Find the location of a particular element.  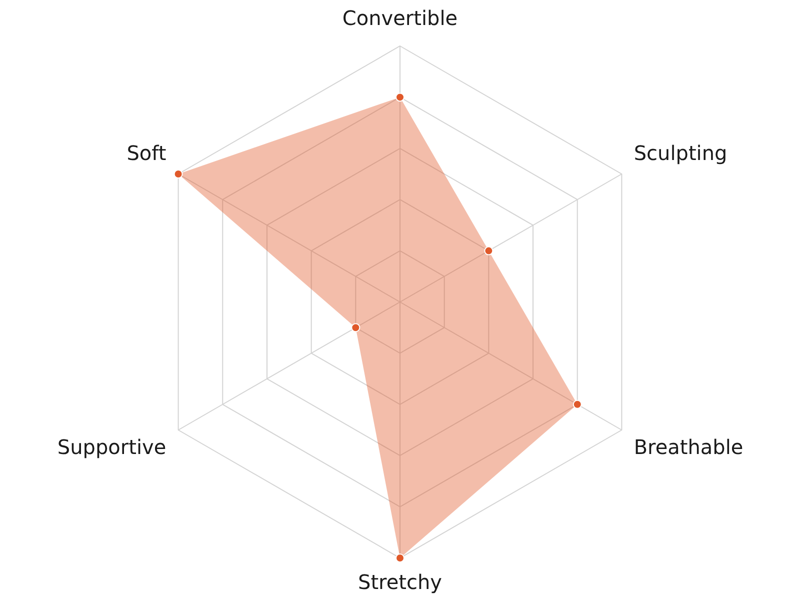

spoke-label: Supportive is located at coordinates (111, 447).